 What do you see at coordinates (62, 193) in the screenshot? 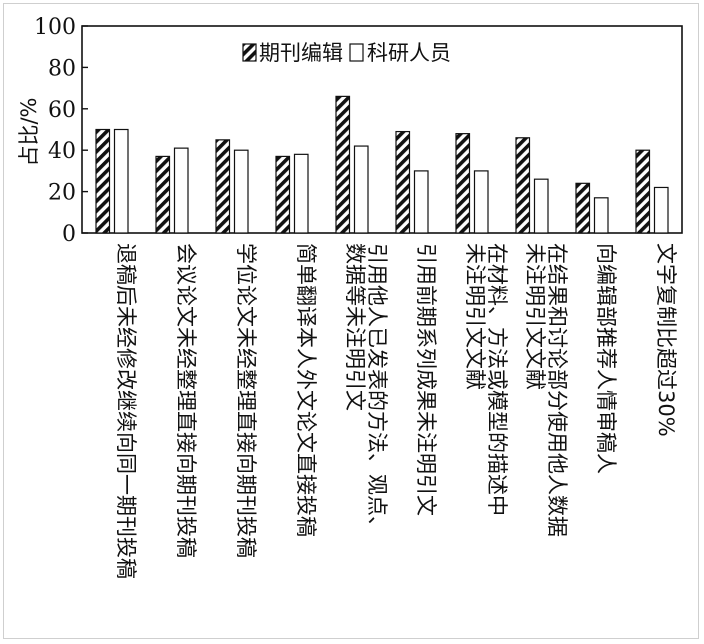
I see `y-tick-label: 20` at bounding box center [62, 193].